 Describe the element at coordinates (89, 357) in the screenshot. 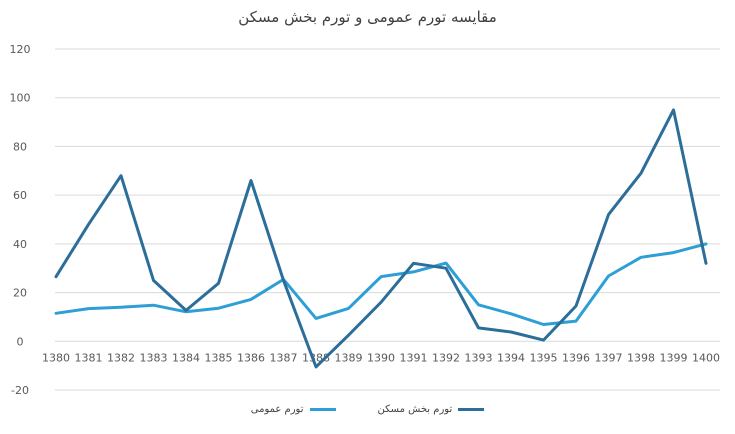

I see `x-tick-label: 1381` at that location.